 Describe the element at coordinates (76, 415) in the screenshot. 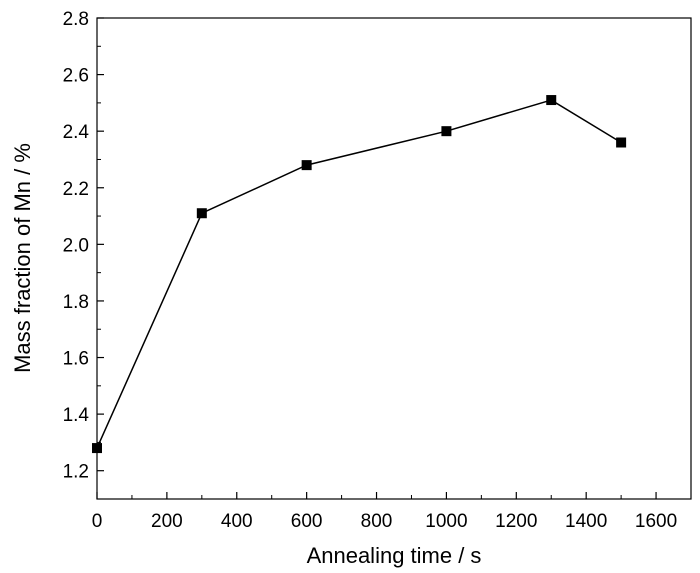

I see `y-tick-label: 1.4` at that location.